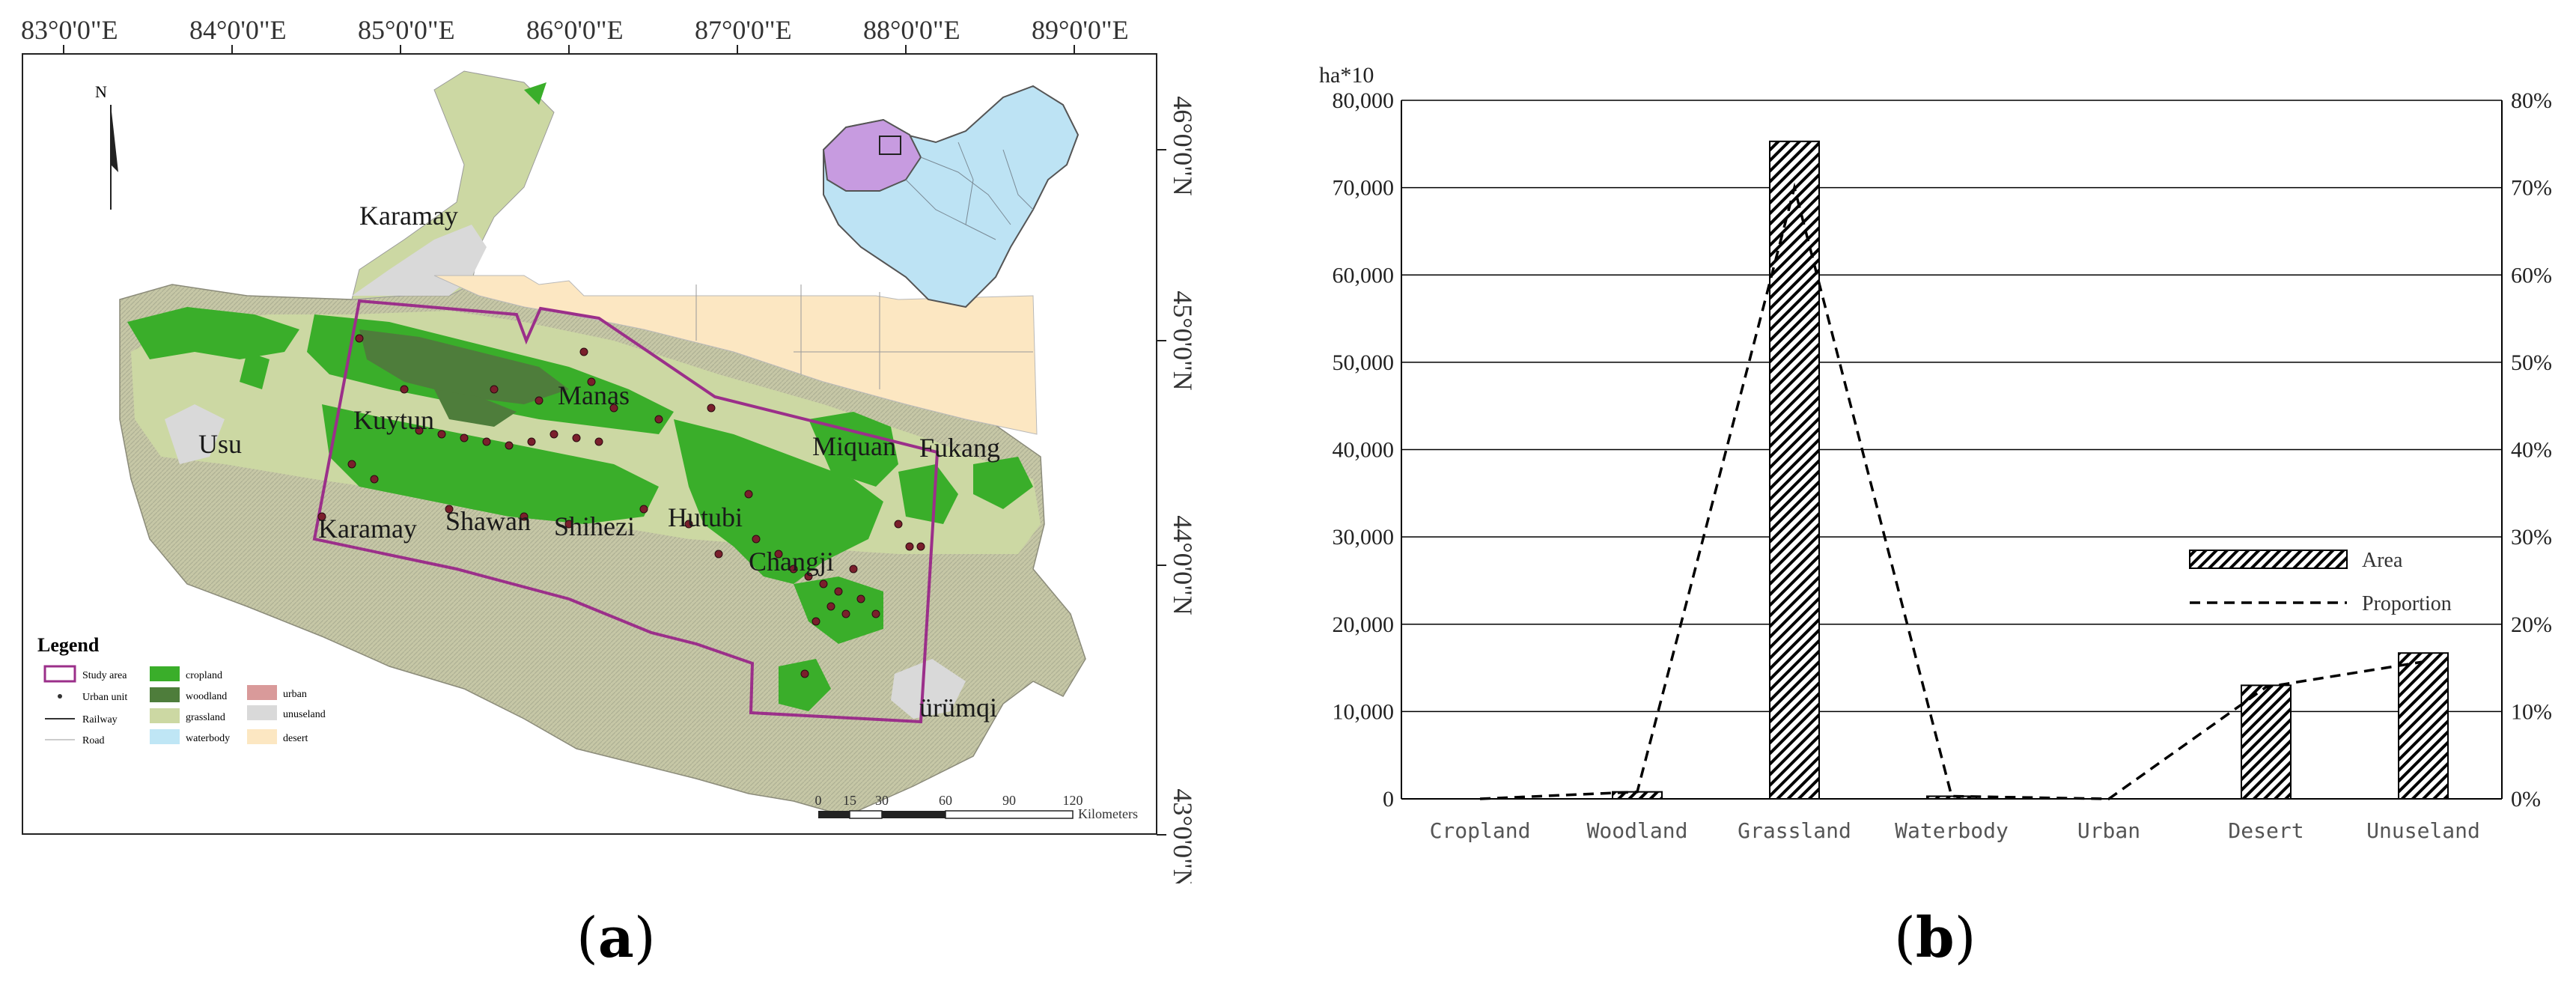  What do you see at coordinates (951, 196) in the screenshot?
I see `china-inset` at bounding box center [951, 196].